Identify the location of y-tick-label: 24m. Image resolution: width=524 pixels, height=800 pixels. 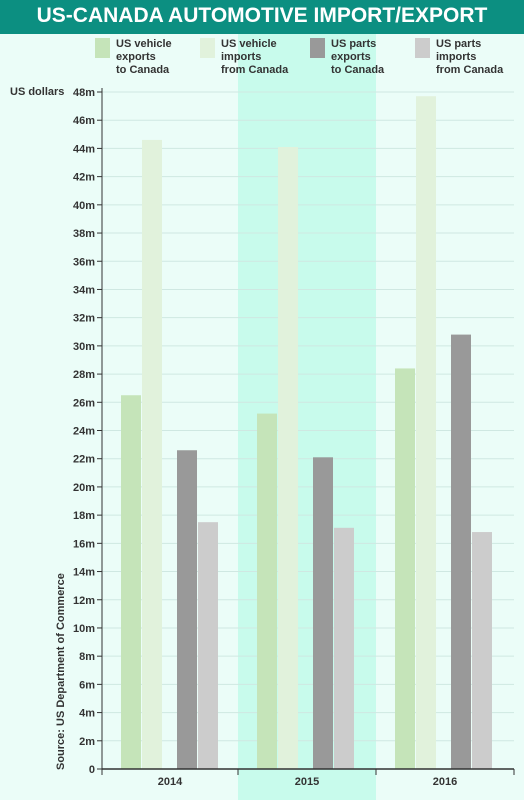
(84, 432).